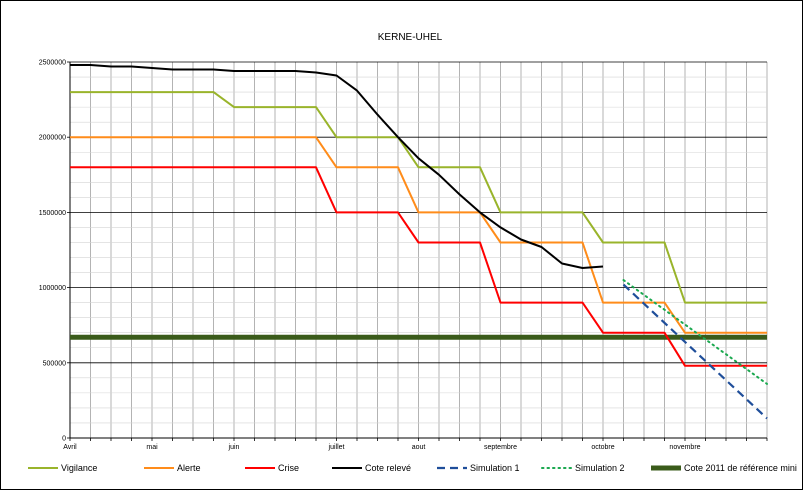 The image size is (803, 490). What do you see at coordinates (52, 63) in the screenshot?
I see `y-tick-label: 2500000` at bounding box center [52, 63].